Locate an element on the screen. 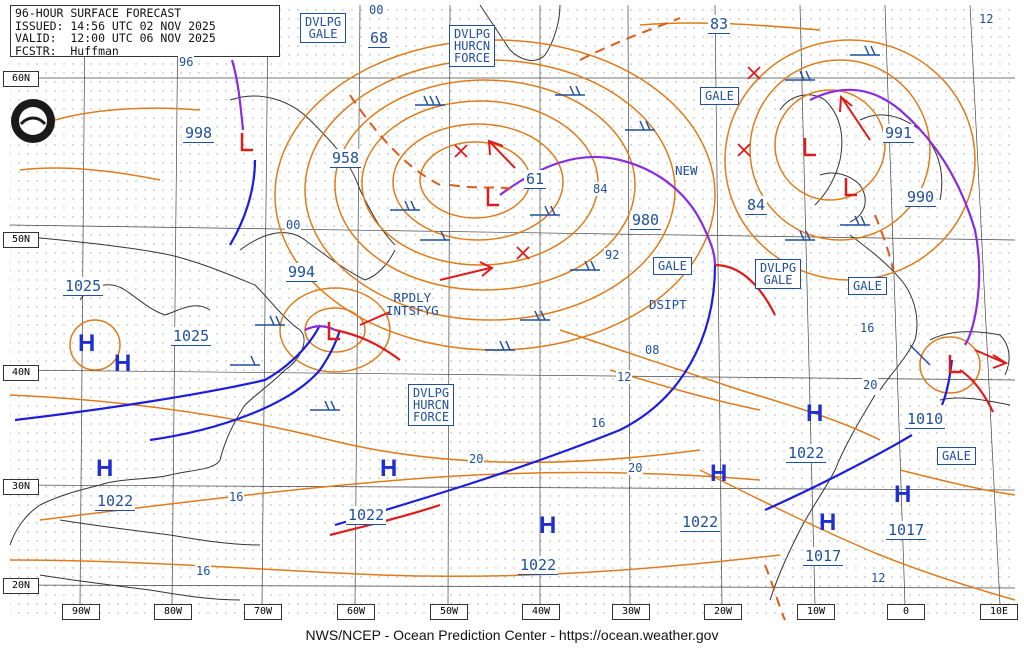 The width and height of the screenshot is (1024, 652). latitude-label: 30N is located at coordinates (21, 487).